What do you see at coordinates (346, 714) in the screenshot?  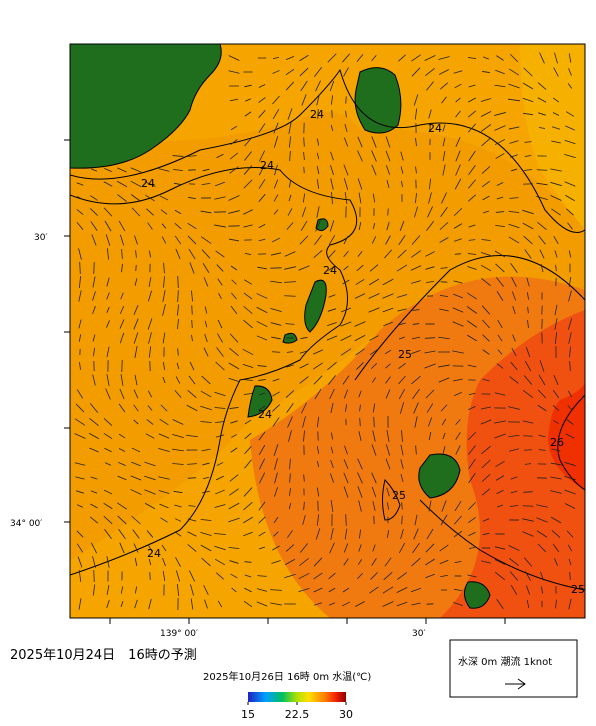 I see `colorbar-tick-label: 30` at bounding box center [346, 714].